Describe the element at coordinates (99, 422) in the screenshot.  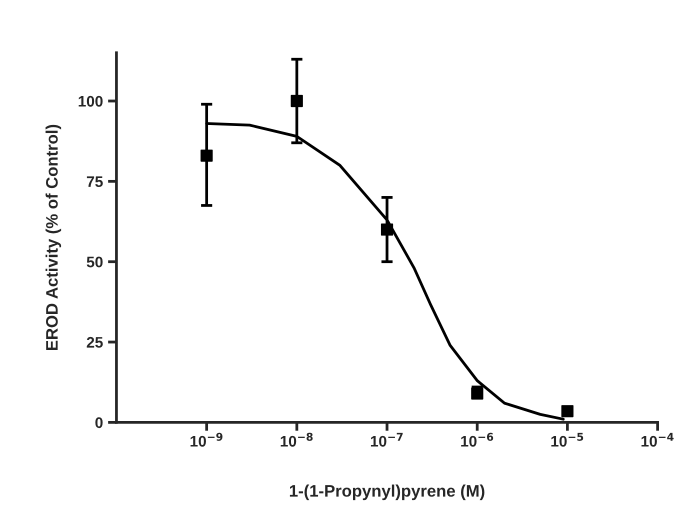
I see `y-tick-label: 0` at that location.